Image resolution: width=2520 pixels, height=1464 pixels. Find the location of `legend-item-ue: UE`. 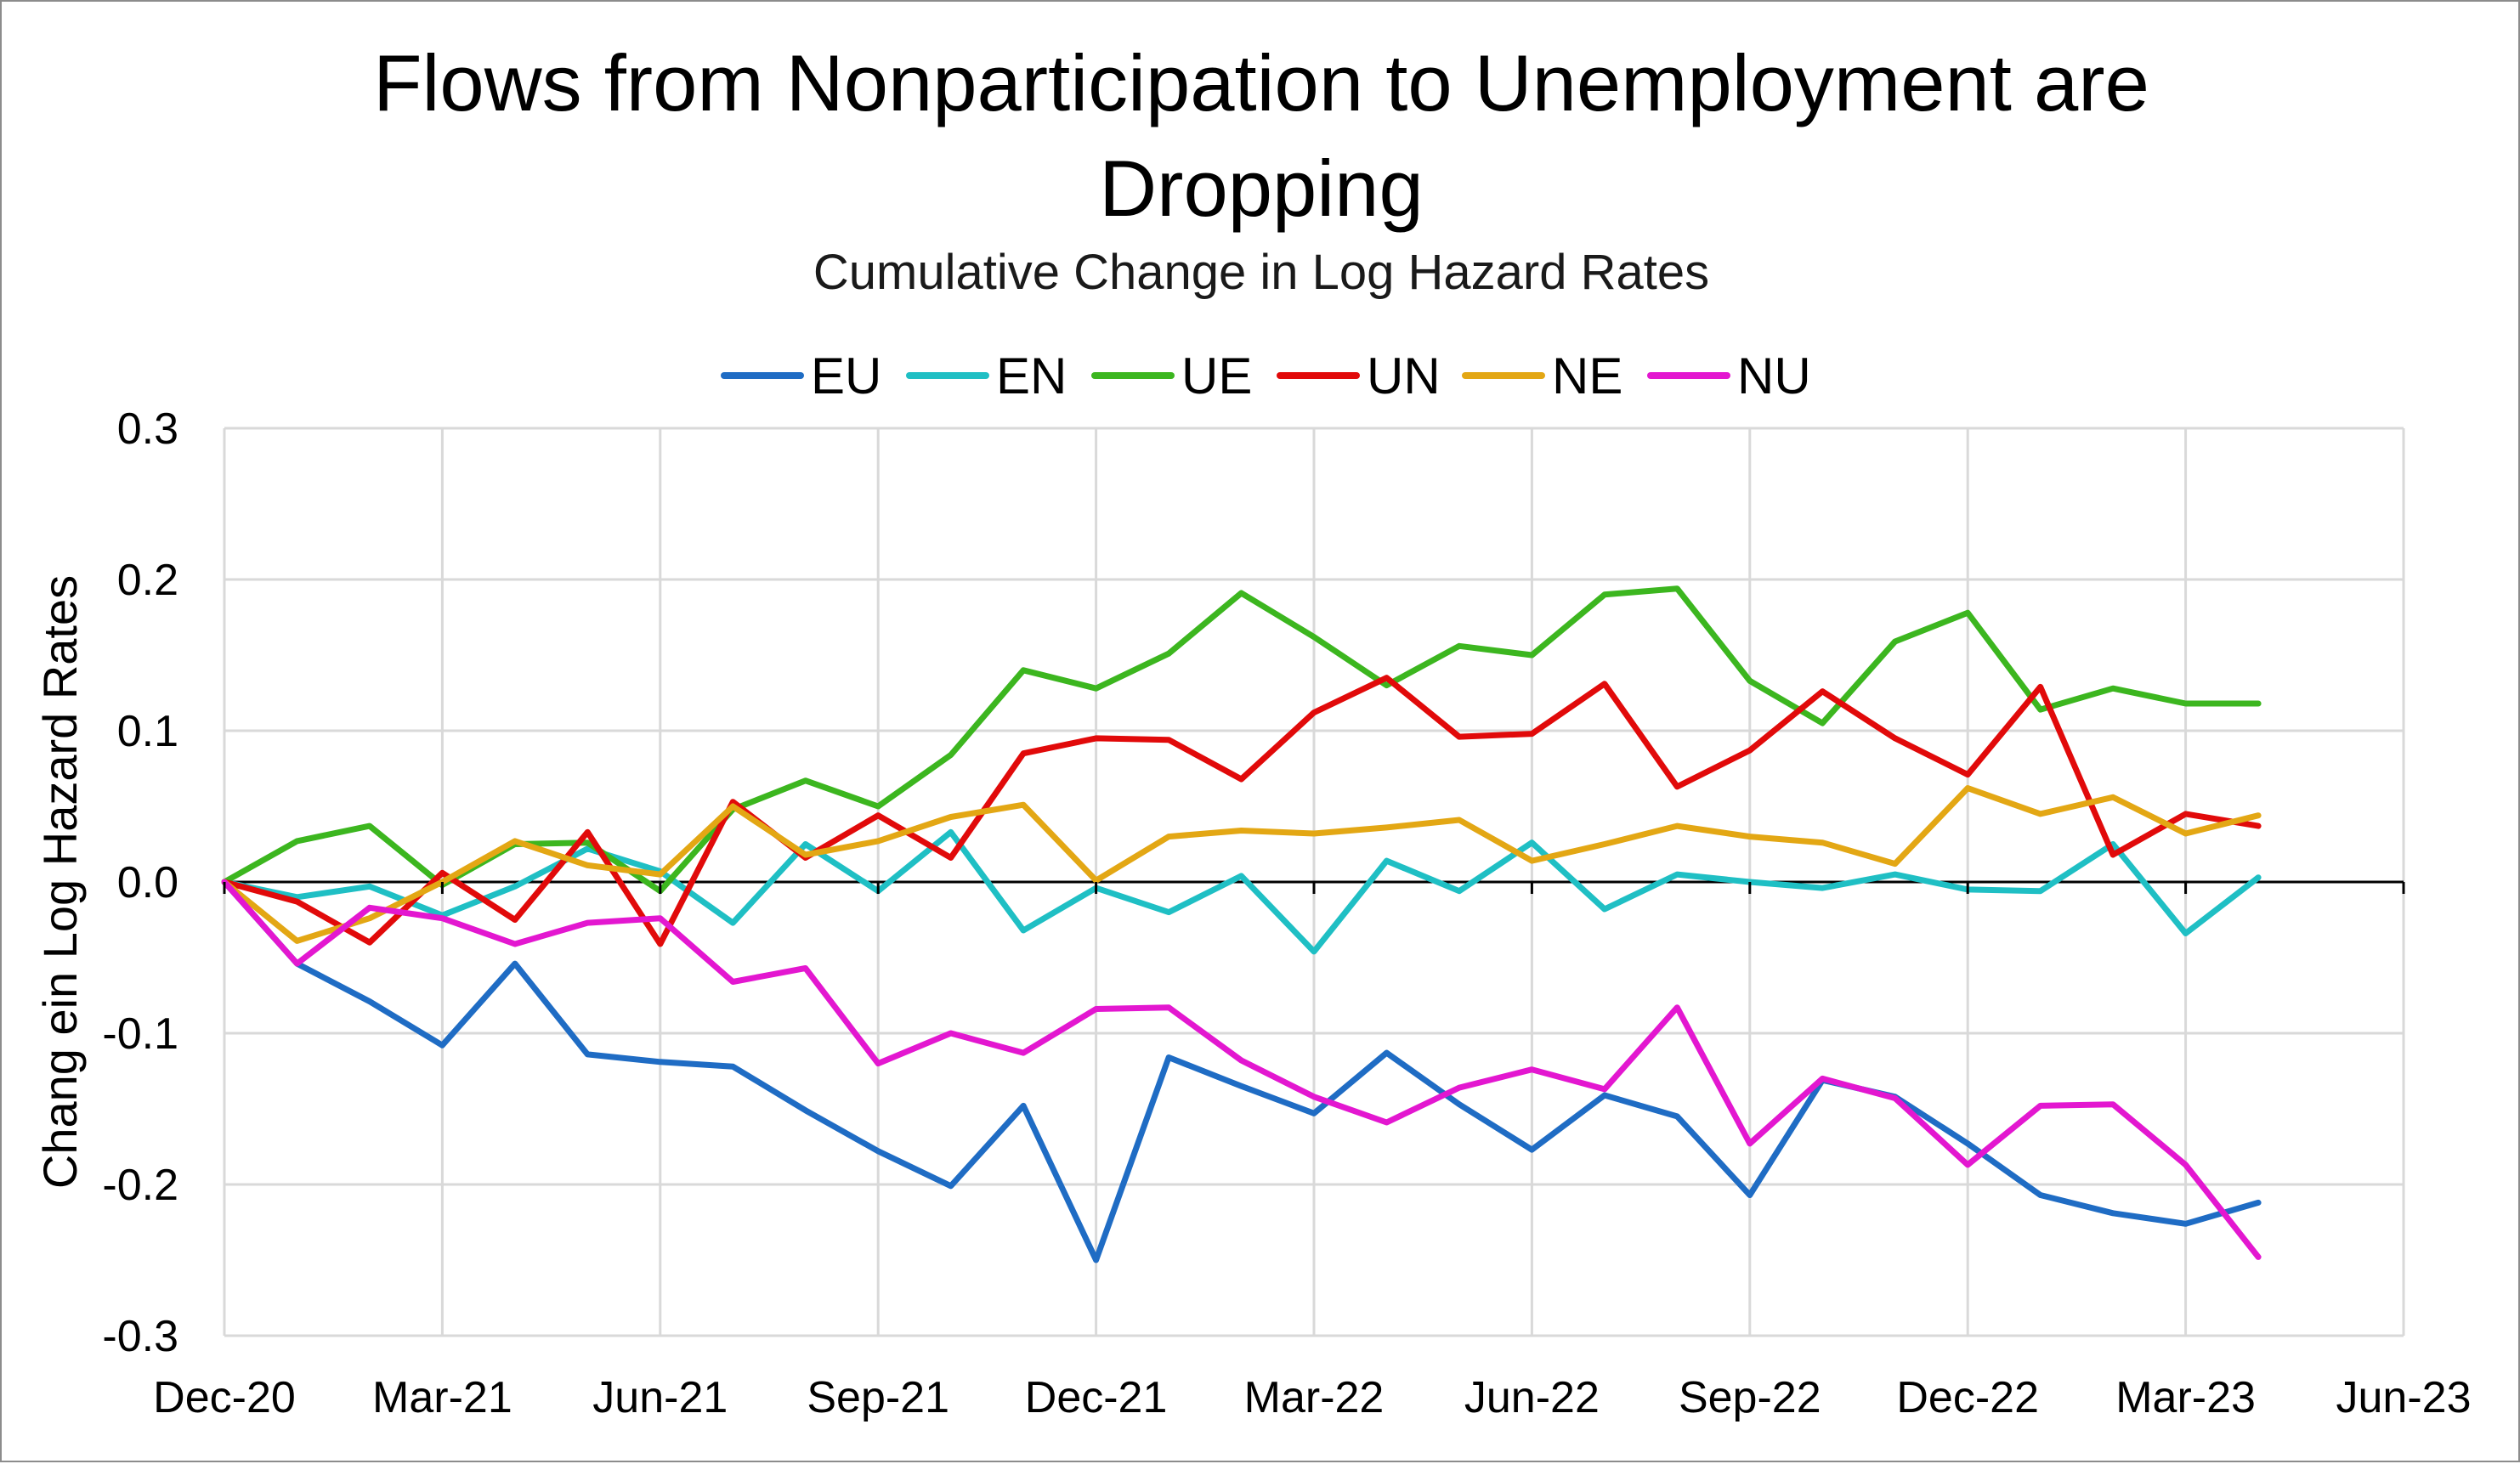

legend-item-ue: UE is located at coordinates (1171, 376).